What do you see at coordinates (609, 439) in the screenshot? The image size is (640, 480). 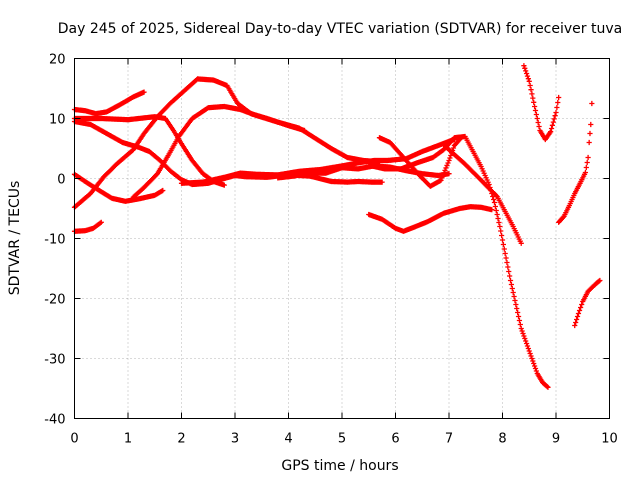 I see `x-tick-label: 10` at bounding box center [609, 439].